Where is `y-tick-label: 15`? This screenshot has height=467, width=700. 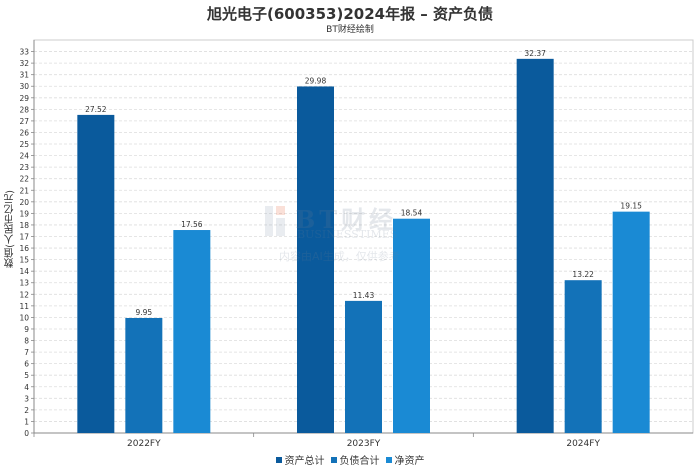
y-tick-label: 15 is located at coordinates (24, 260).